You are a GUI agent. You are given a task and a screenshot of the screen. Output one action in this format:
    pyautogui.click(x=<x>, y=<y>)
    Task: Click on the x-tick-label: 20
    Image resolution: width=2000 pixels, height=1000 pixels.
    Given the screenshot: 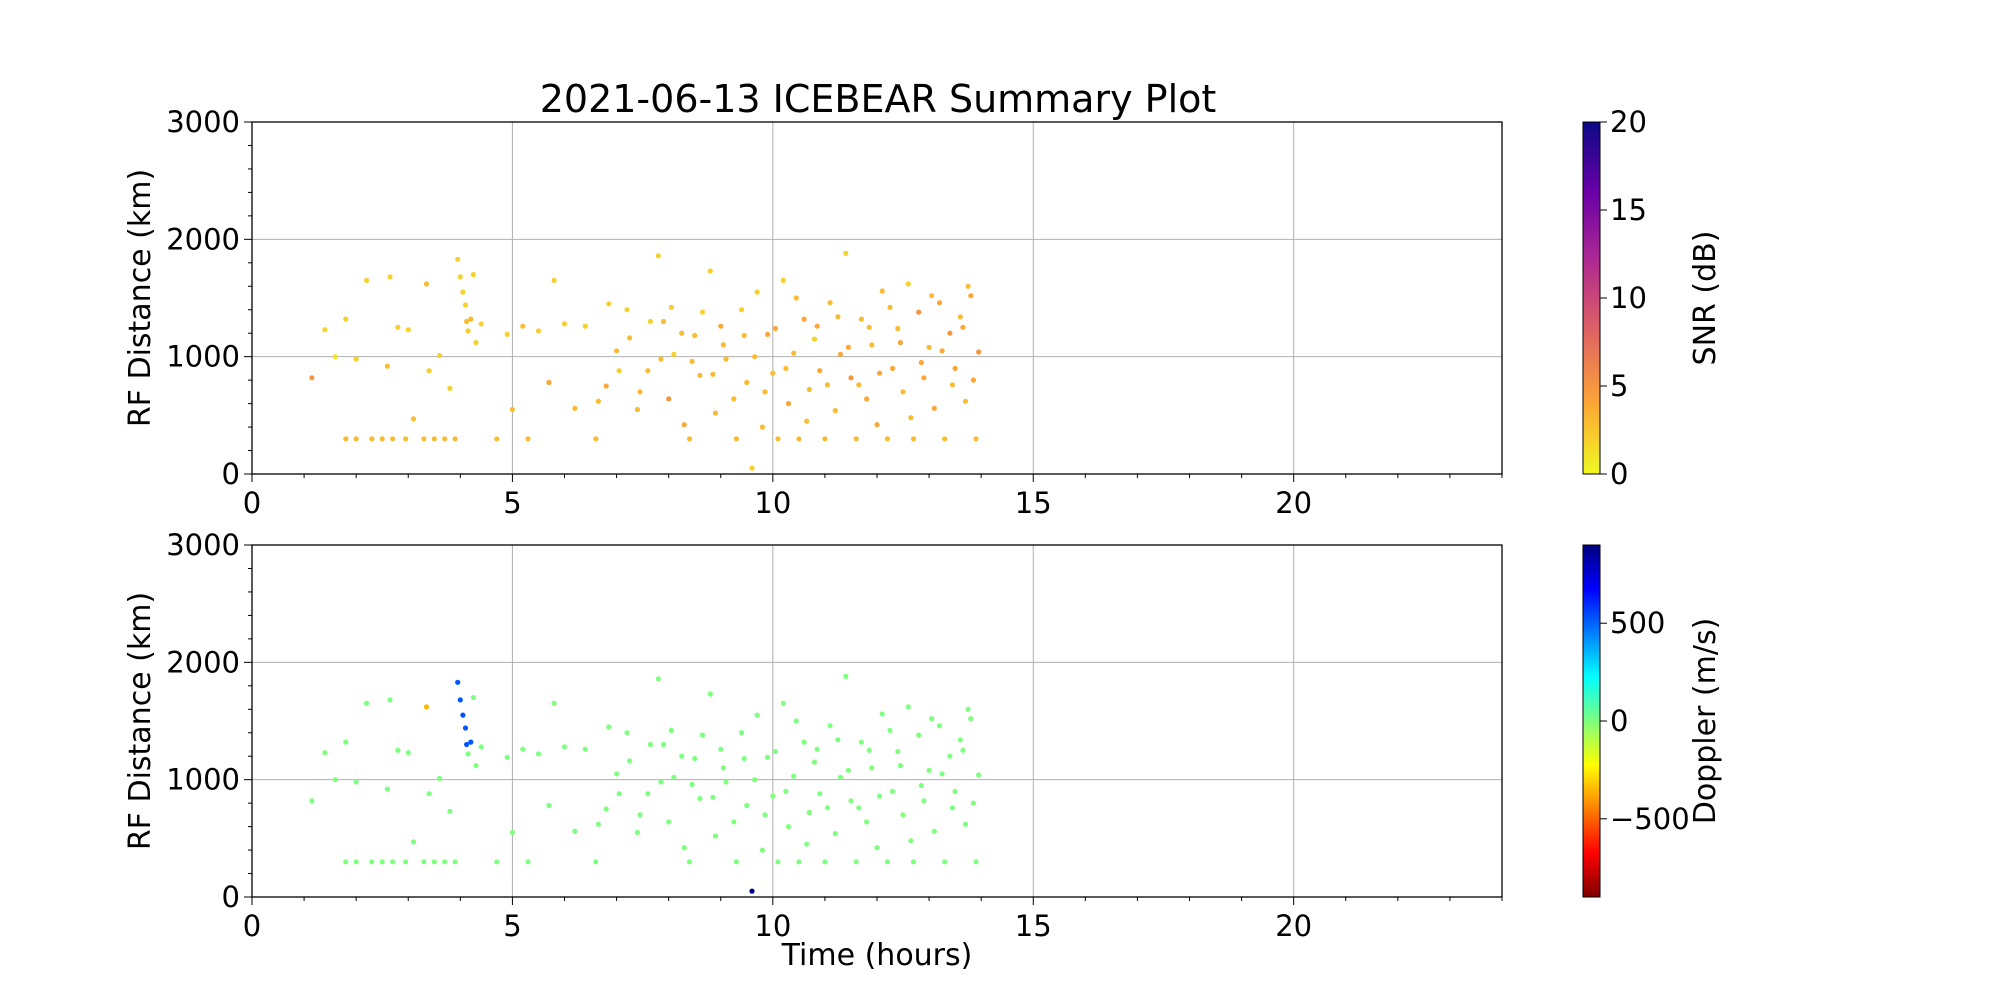 What is the action you would take?
    pyautogui.click(x=1293, y=503)
    